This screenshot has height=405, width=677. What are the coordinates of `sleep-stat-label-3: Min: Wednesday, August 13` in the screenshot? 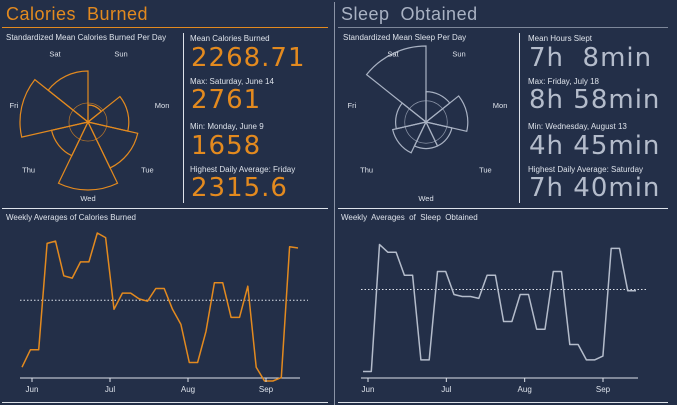 It's located at (577, 126).